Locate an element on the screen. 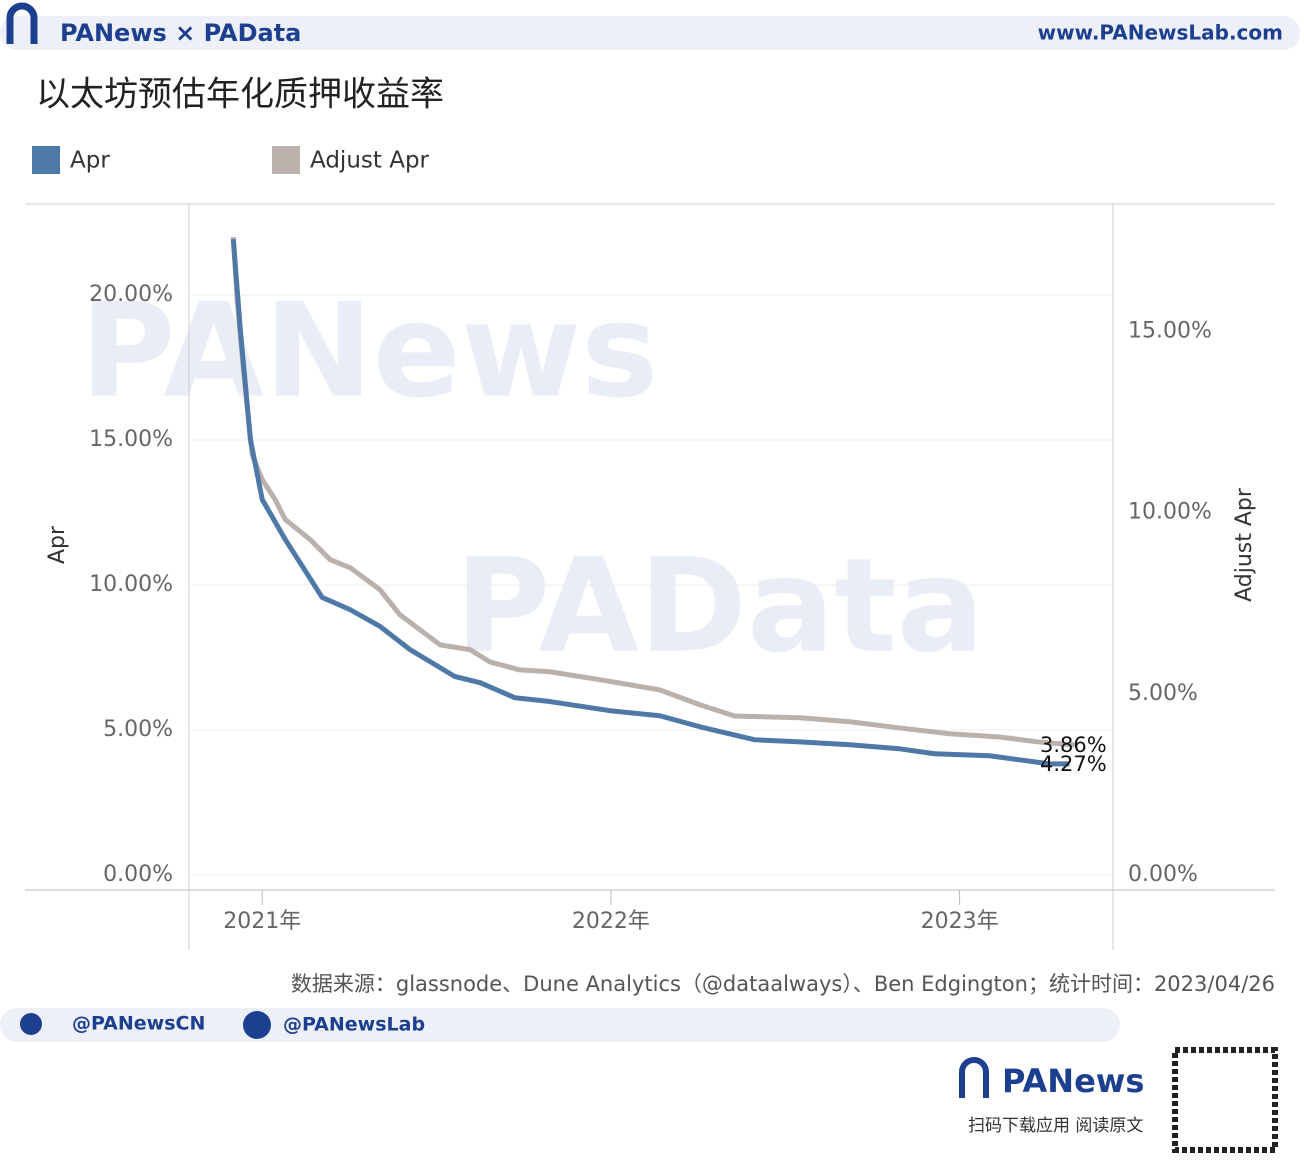 This screenshot has height=1167, width=1304. twitter-icon is located at coordinates (31, 1024).